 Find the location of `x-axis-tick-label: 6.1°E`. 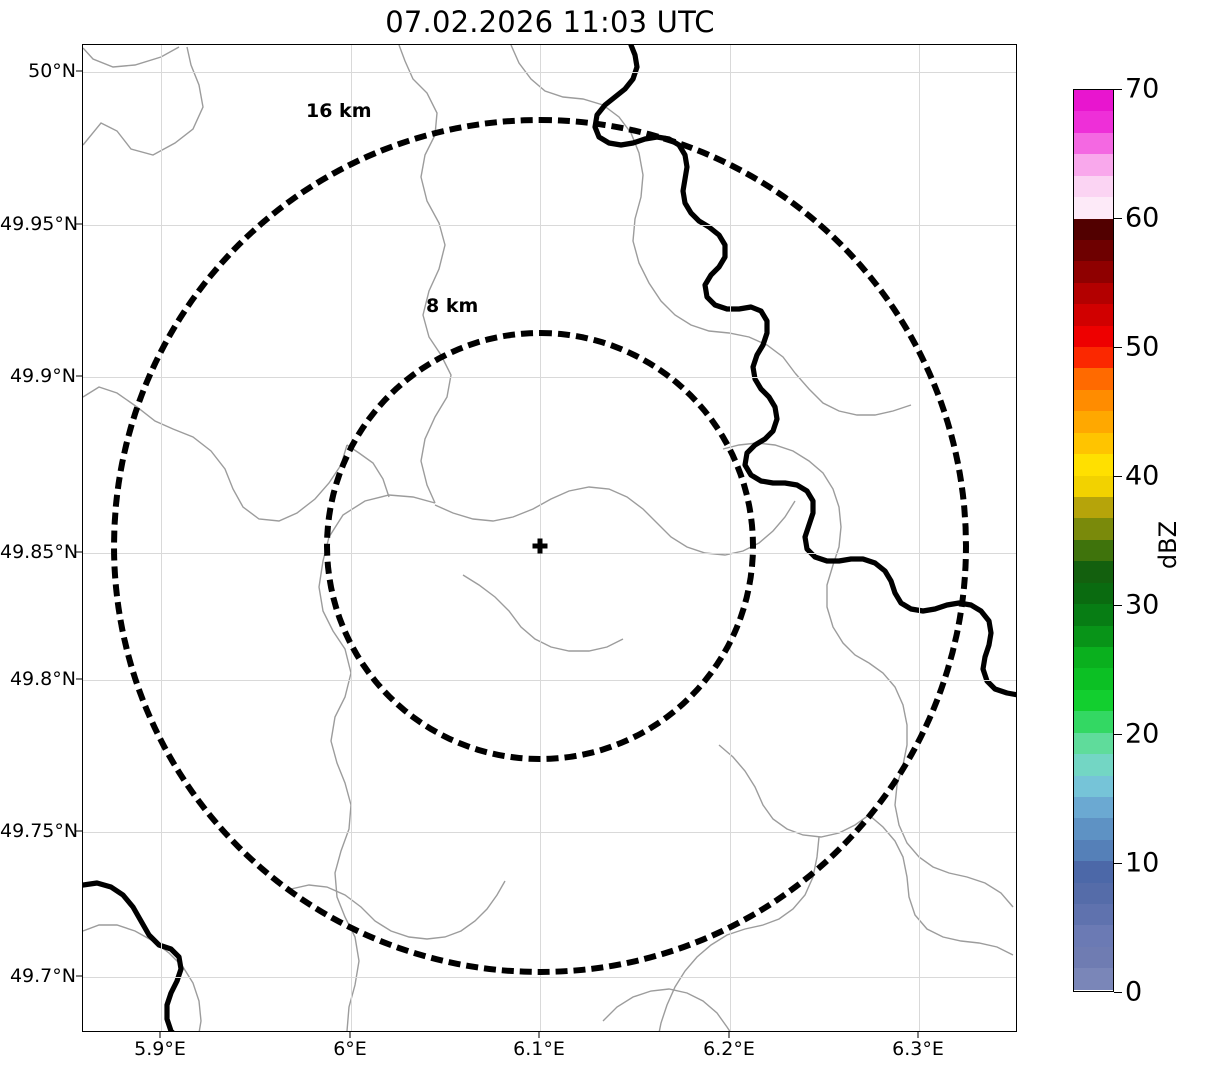

x-axis-tick-label: 6.1°E is located at coordinates (539, 1049).